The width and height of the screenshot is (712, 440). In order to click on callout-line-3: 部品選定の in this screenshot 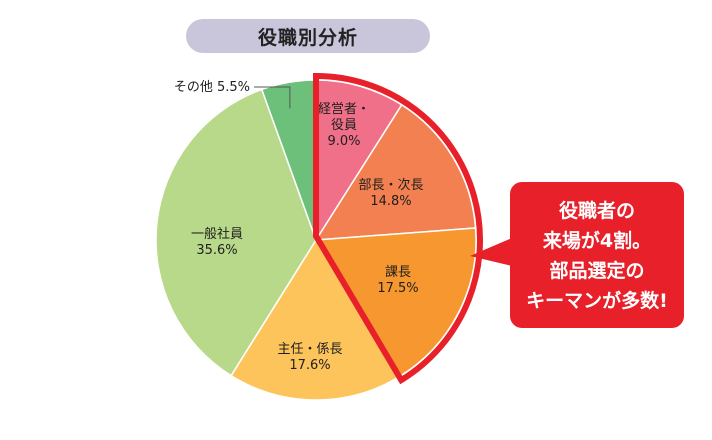, I will do `click(596, 270)`.